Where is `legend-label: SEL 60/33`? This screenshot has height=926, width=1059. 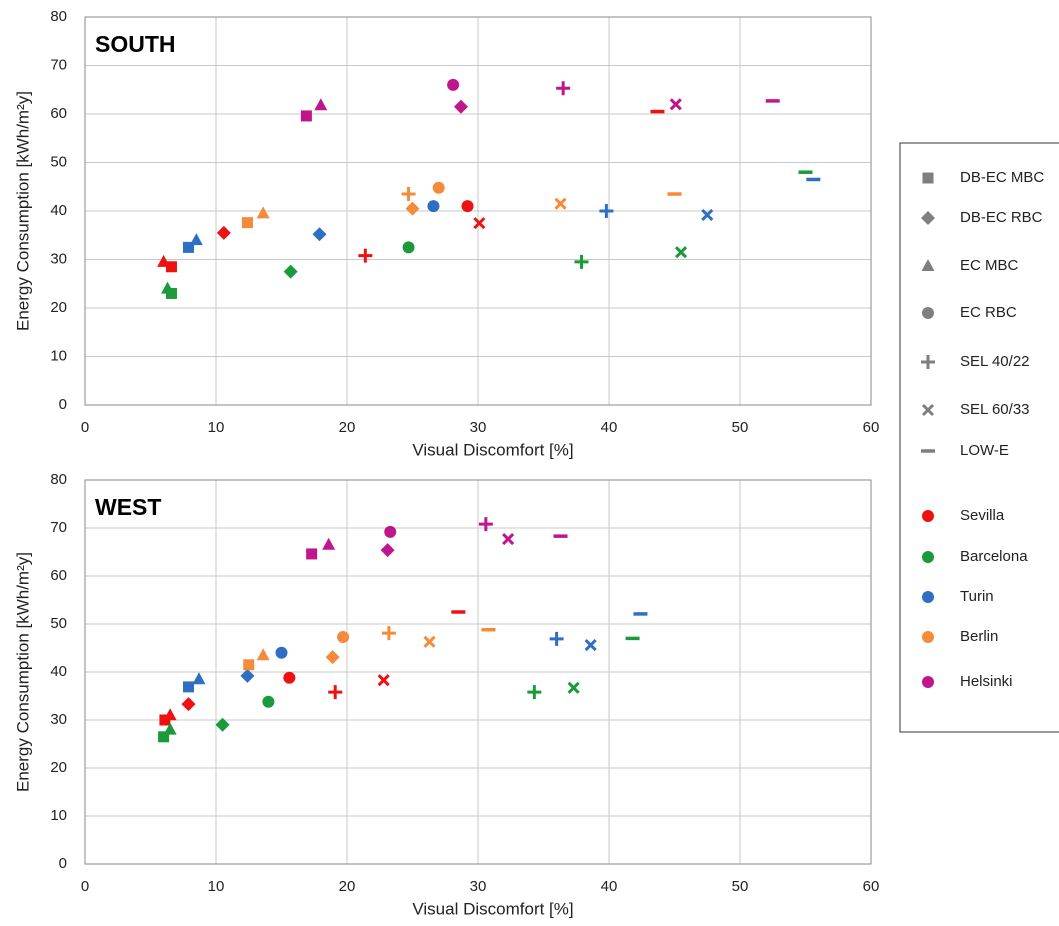 legend-label: SEL 60/33 is located at coordinates (995, 409).